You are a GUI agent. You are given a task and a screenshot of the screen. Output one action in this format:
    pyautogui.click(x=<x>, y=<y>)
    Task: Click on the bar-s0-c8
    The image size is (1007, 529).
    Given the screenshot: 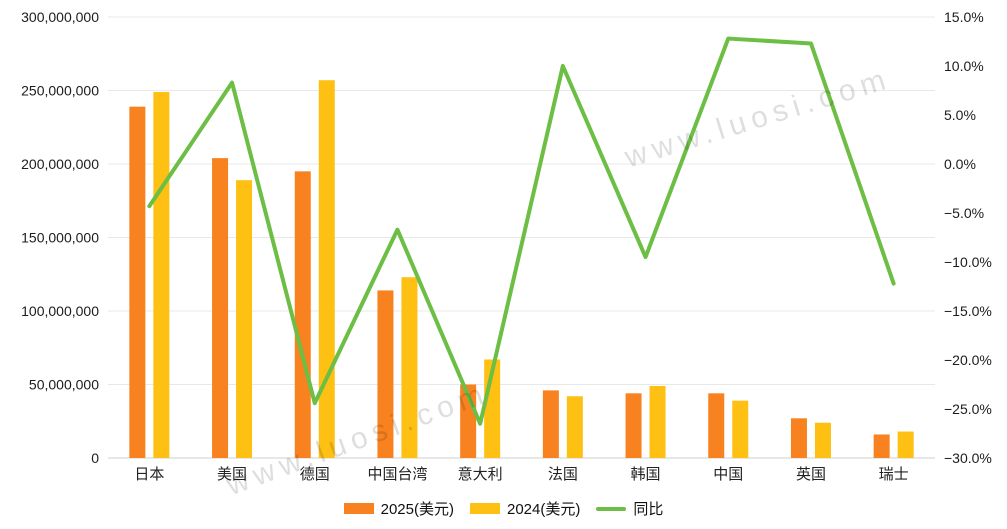 What is the action you would take?
    pyautogui.click(x=798, y=438)
    